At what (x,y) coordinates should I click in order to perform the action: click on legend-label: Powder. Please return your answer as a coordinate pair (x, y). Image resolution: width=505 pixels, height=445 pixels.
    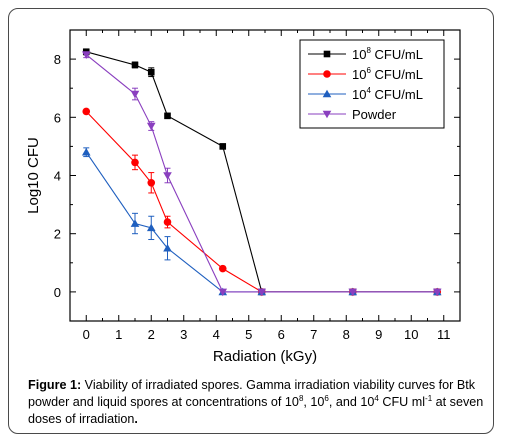
    Looking at the image, I should click on (374, 114).